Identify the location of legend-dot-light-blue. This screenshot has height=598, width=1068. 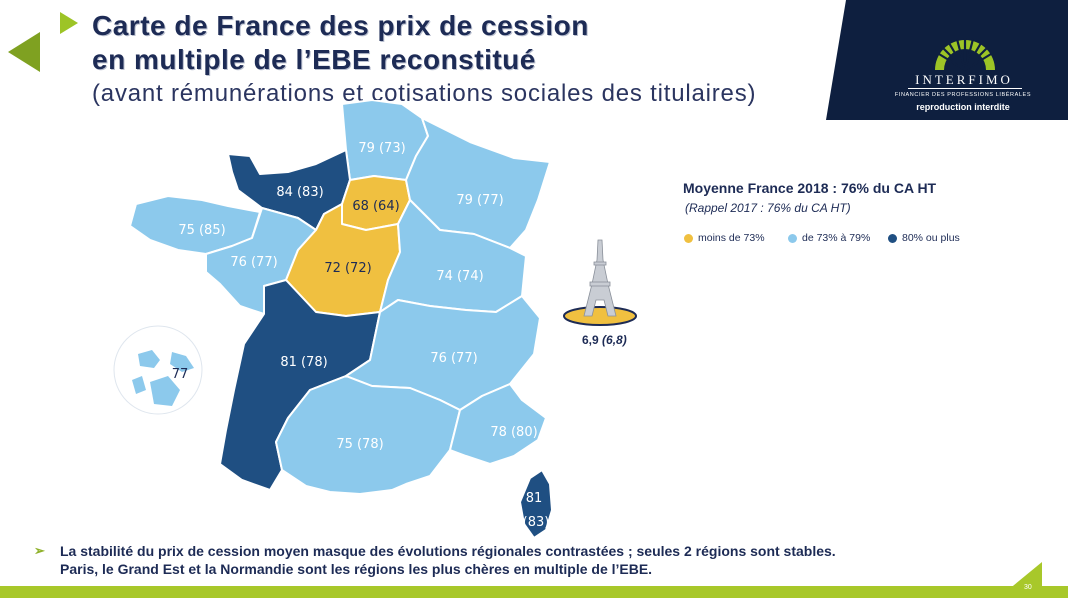
(792, 238).